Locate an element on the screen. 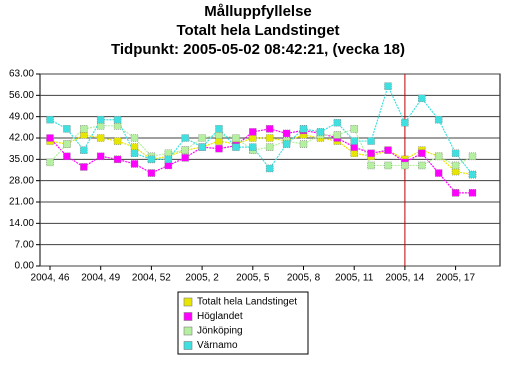 This screenshot has width=515, height=366. x-tick-label: 2004, 46 is located at coordinates (50, 278).